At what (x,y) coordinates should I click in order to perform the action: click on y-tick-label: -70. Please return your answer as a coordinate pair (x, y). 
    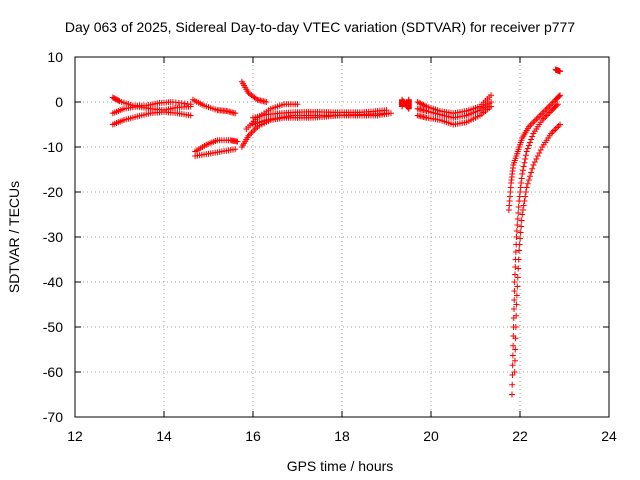
    Looking at the image, I should click on (53, 417).